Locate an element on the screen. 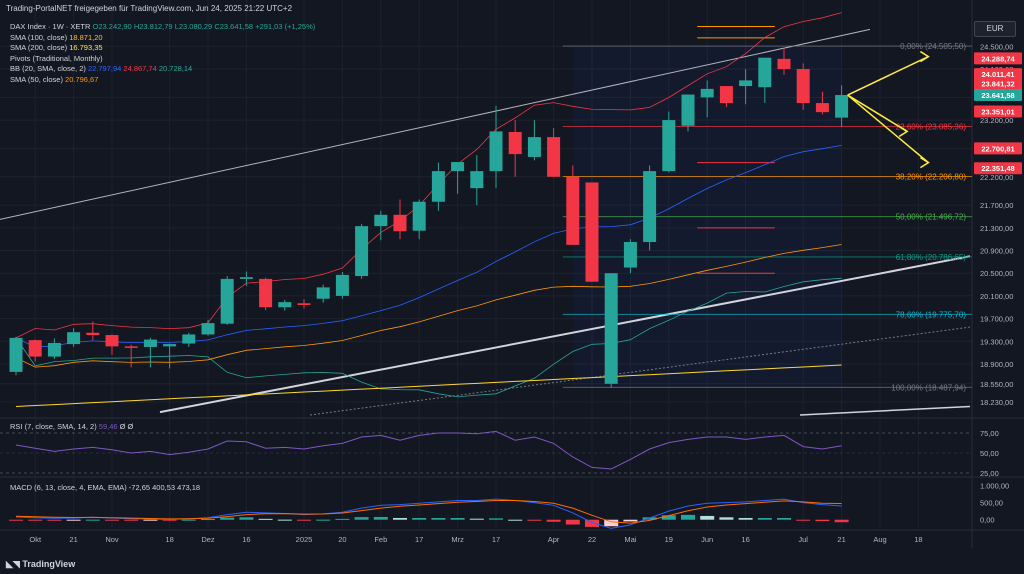  fib-level-label: 23,60% (23.085,36) is located at coordinates (931, 127).